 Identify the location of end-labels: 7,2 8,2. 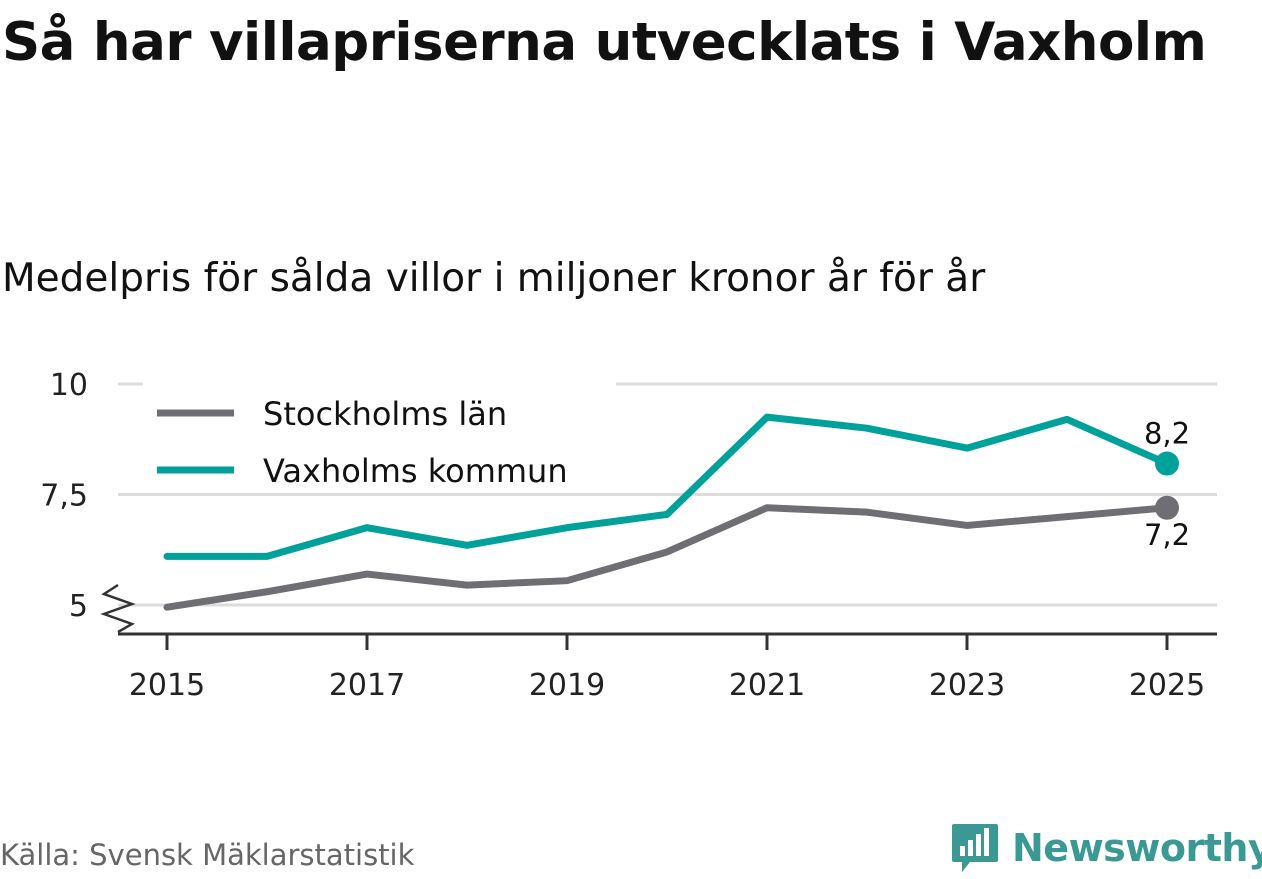
(1167, 484).